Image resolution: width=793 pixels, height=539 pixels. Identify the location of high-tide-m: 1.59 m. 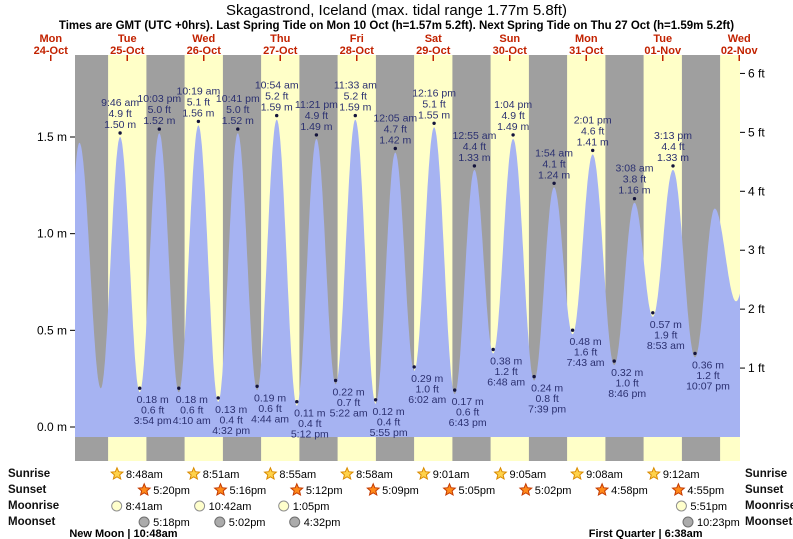
(355, 108).